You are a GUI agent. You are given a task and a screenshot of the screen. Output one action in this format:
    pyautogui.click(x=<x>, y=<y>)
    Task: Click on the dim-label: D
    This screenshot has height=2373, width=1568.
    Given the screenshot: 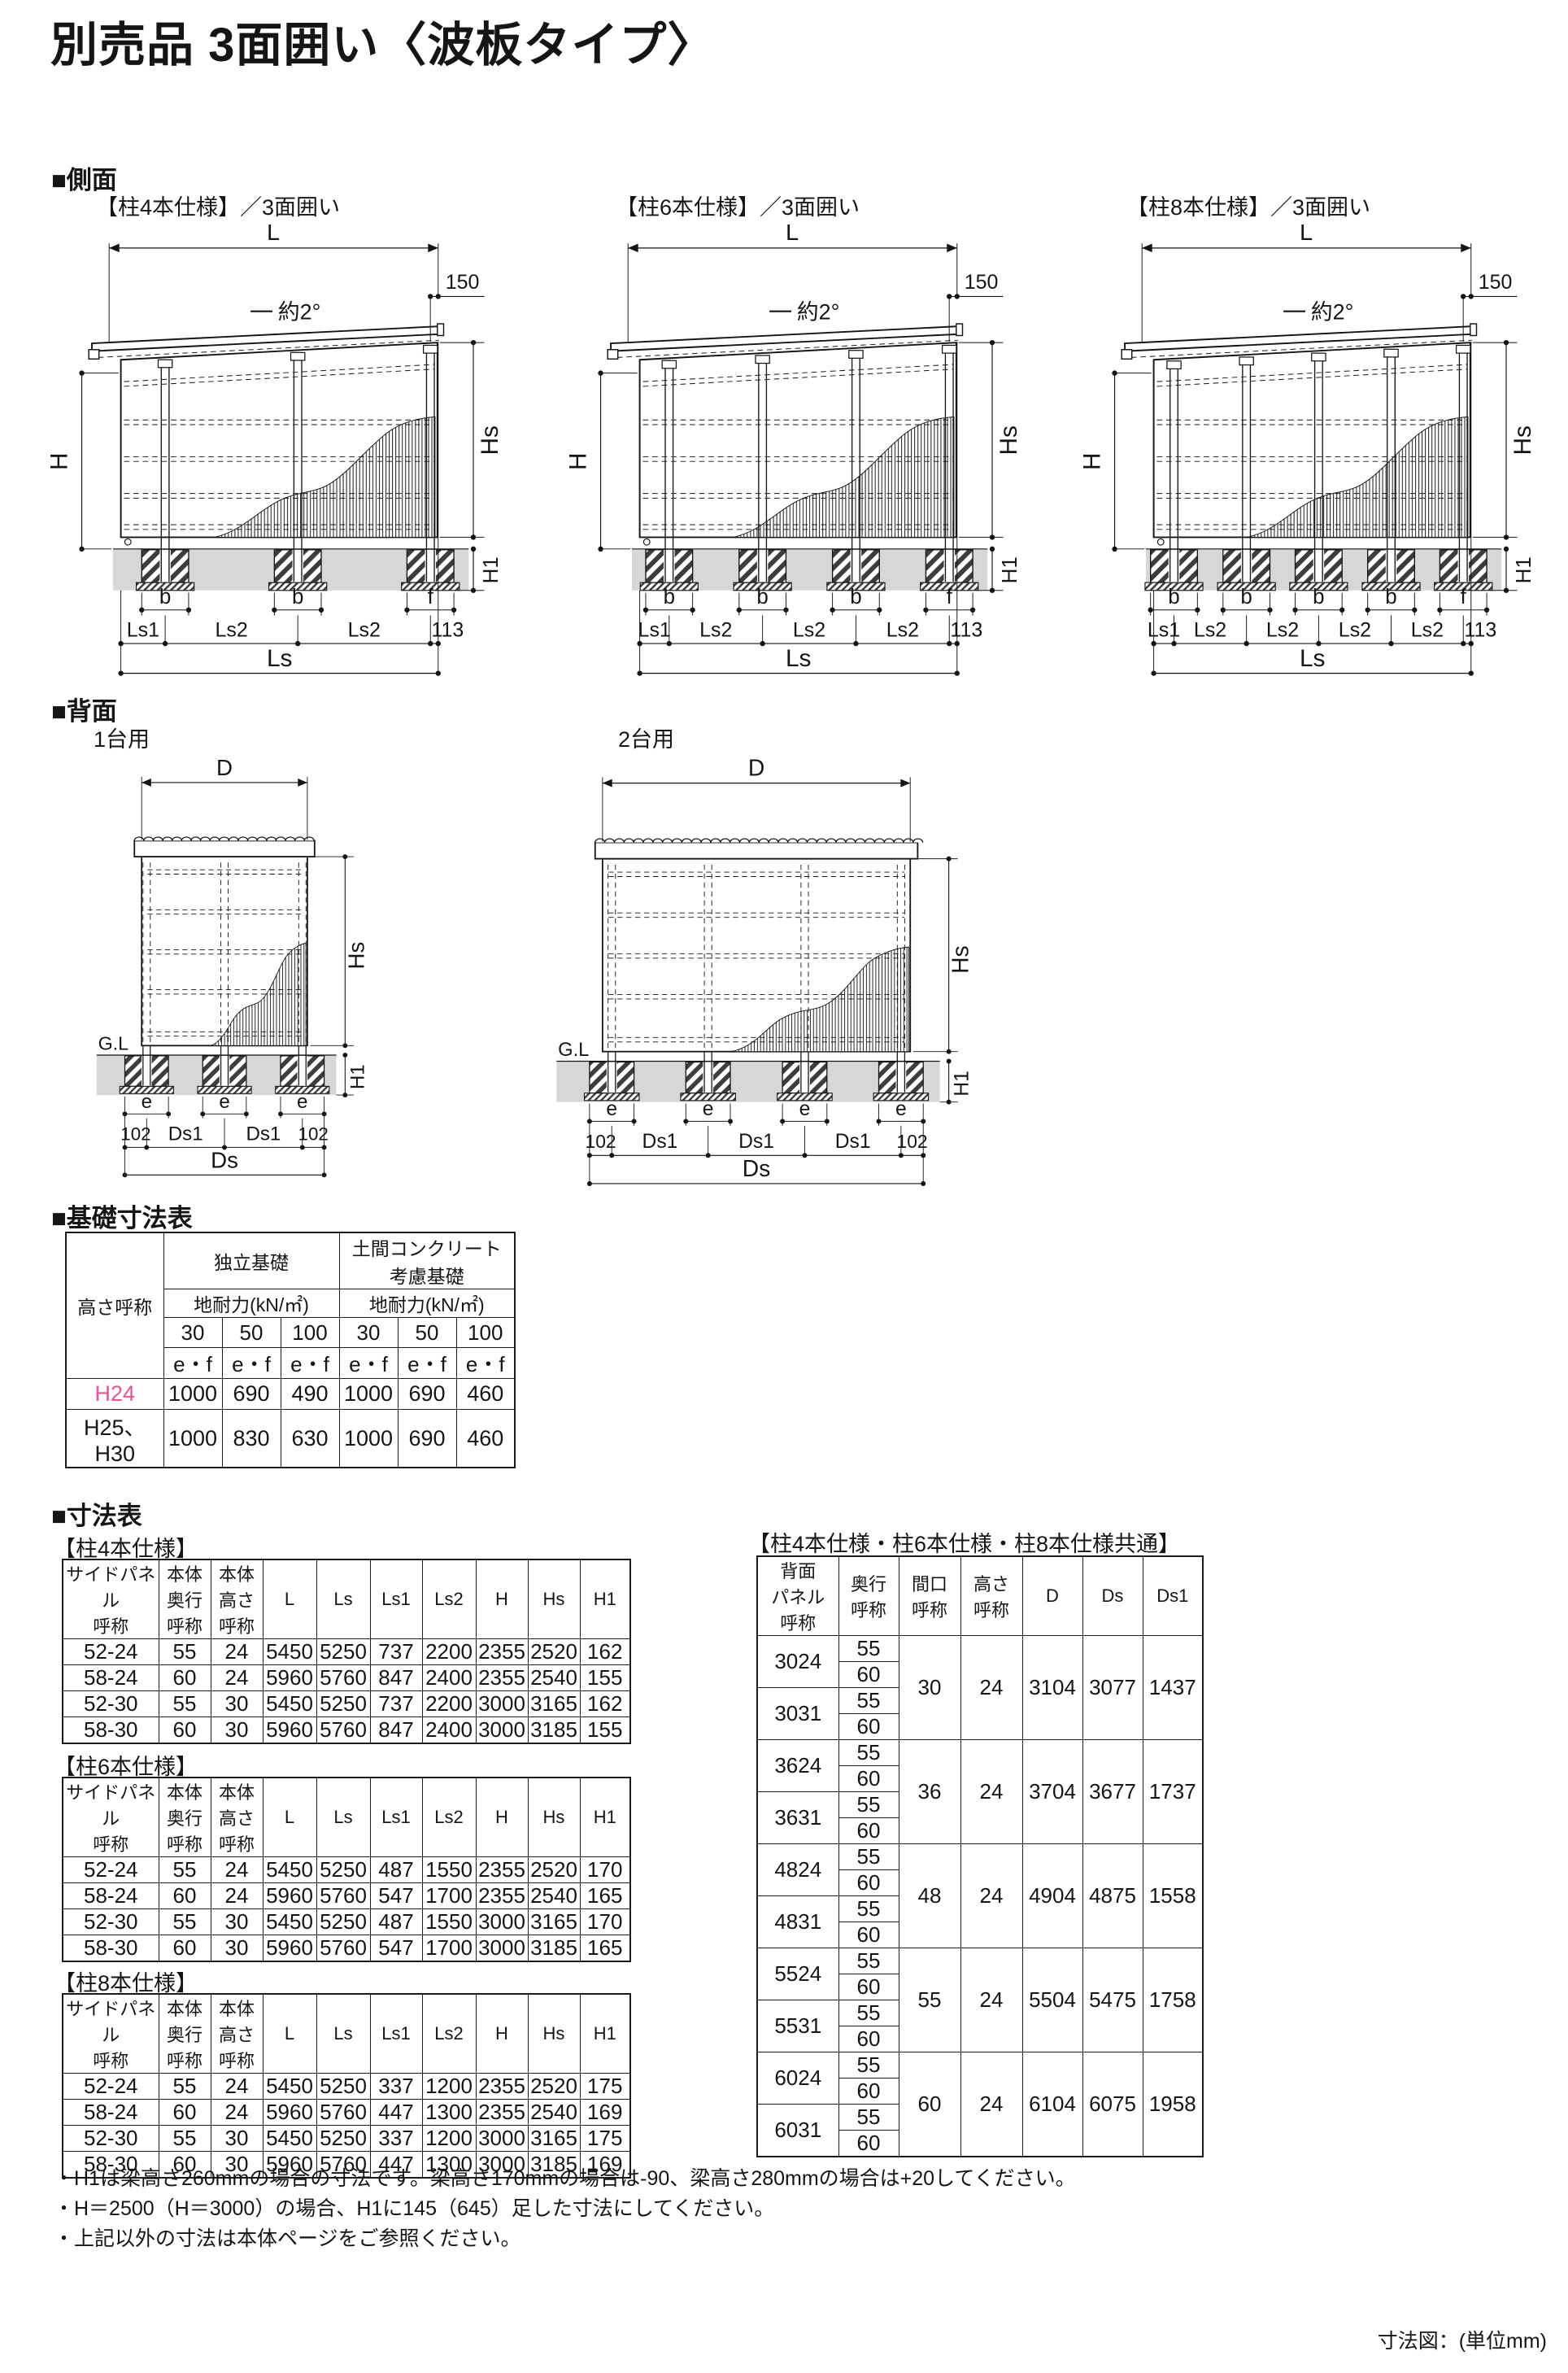 What is the action you would take?
    pyautogui.click(x=756, y=768)
    